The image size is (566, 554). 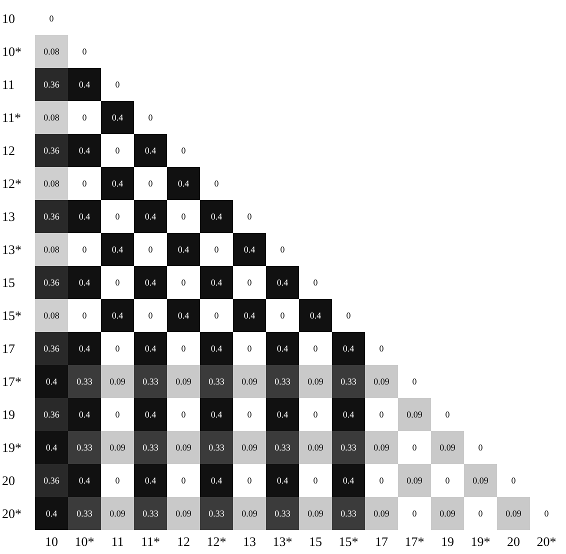 I want to click on y-tick-label: 11*, so click(x=12, y=118).